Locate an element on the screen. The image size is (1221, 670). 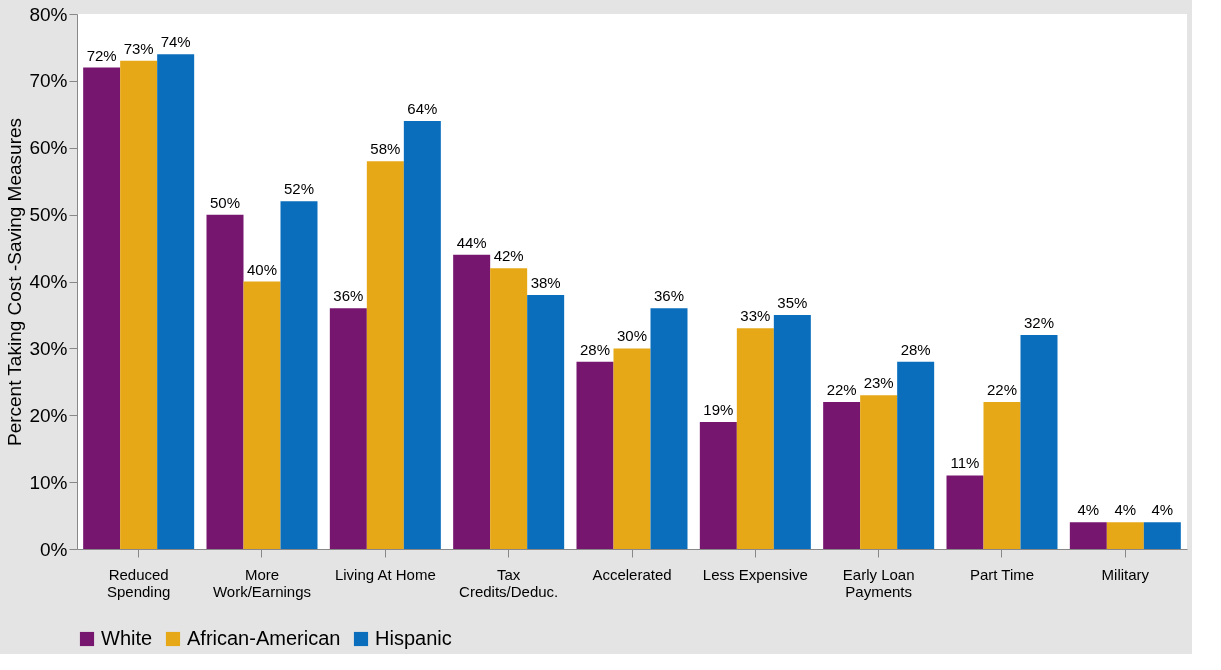
y-tick-label: 40% is located at coordinates (48, 281).